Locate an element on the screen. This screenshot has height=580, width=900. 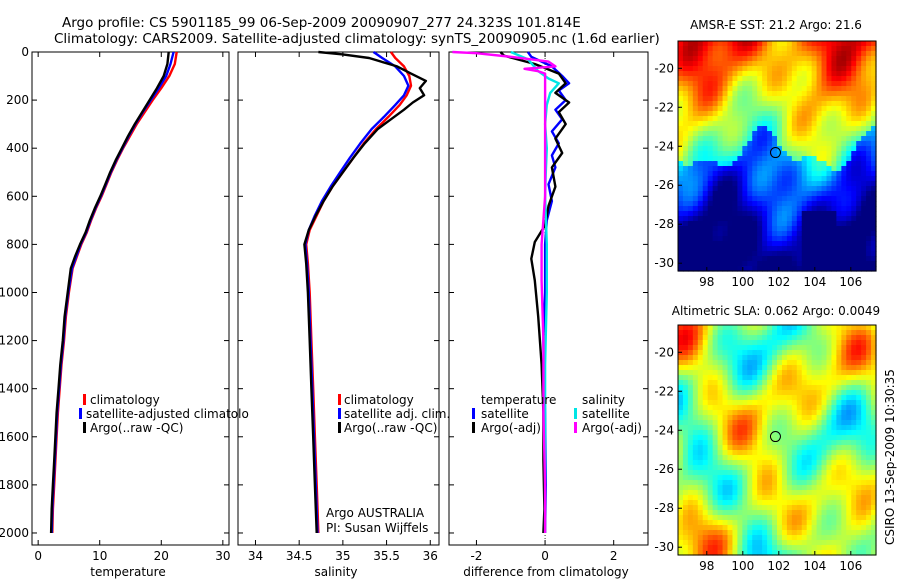
map-y-tick-label: -20 is located at coordinates (664, 352).